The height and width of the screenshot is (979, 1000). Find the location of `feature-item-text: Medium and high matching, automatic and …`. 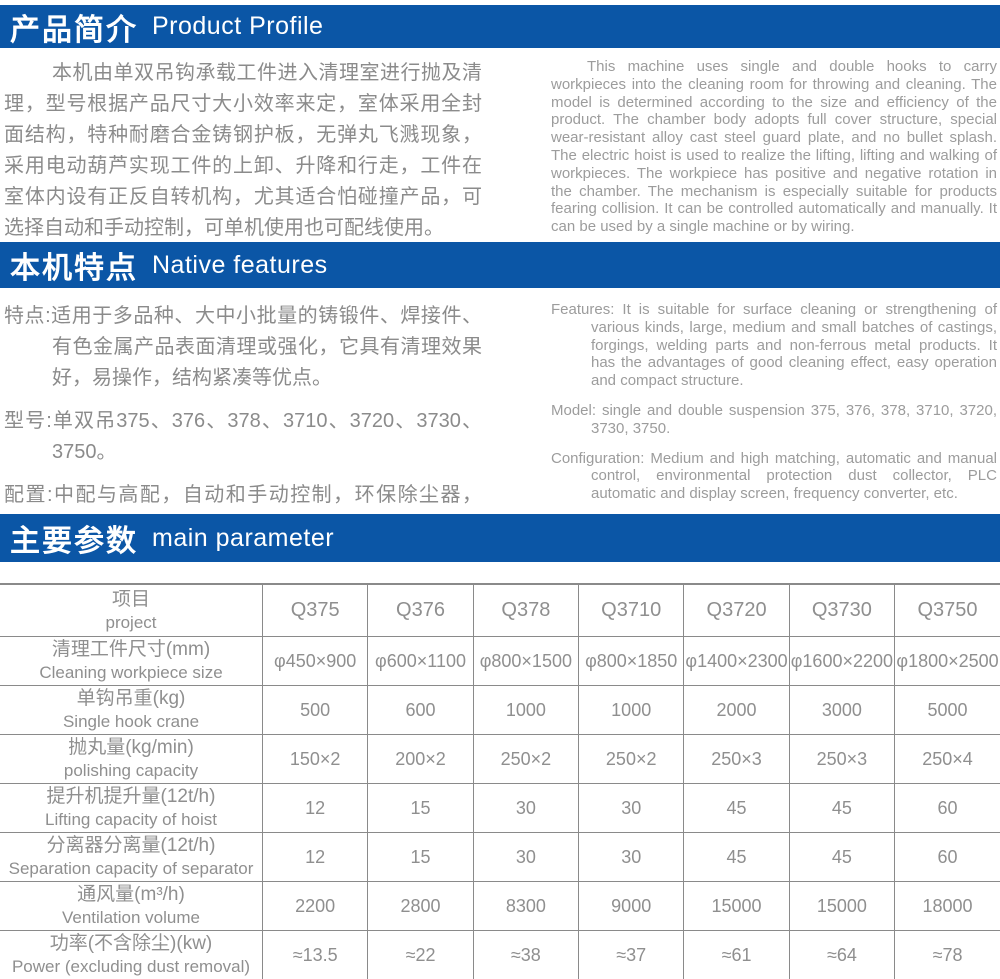

feature-item-text: Medium and high matching, automatic and … is located at coordinates (794, 476).